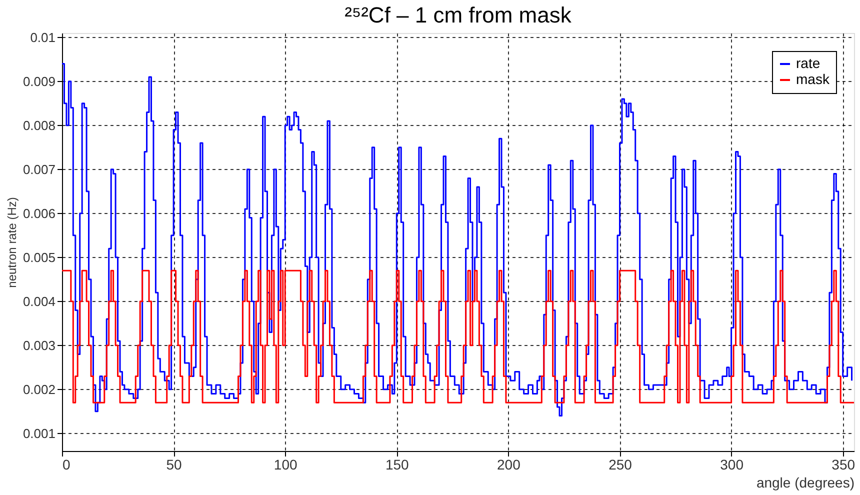  Describe the element at coordinates (813, 79) in the screenshot. I see `legend-label: mask` at that location.